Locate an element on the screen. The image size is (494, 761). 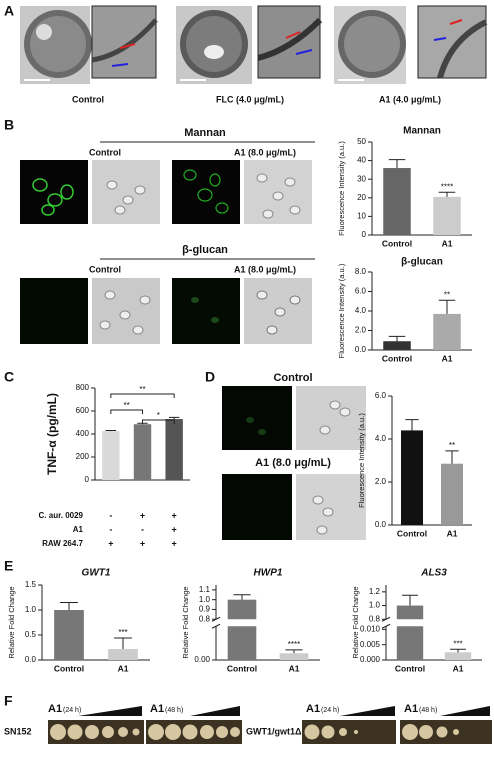
y-tick-label: 10 is located at coordinates (361, 216).